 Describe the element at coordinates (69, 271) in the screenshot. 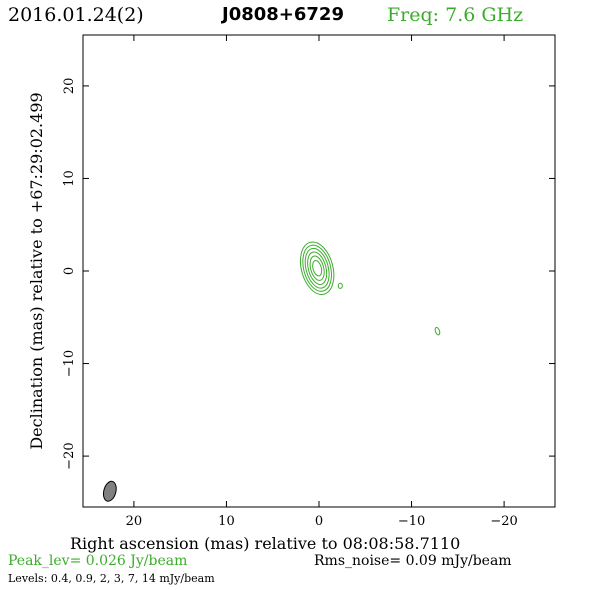

I see `y-tick-label: 0` at that location.